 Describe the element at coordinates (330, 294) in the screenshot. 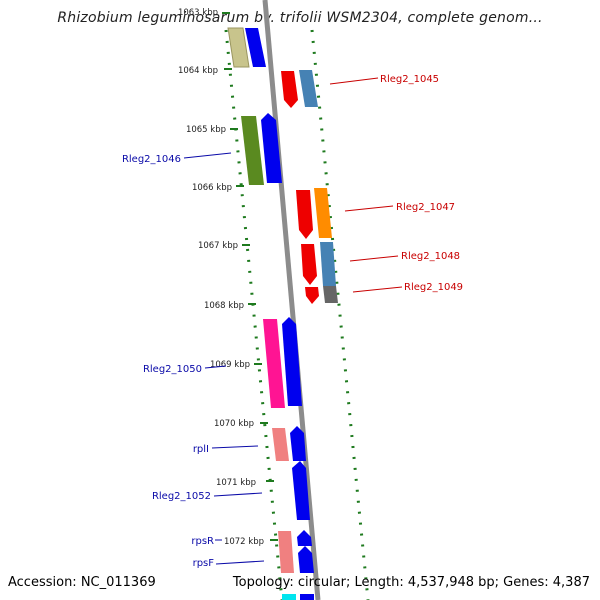

I see `gene-feature-rleg2-1049-b` at that location.